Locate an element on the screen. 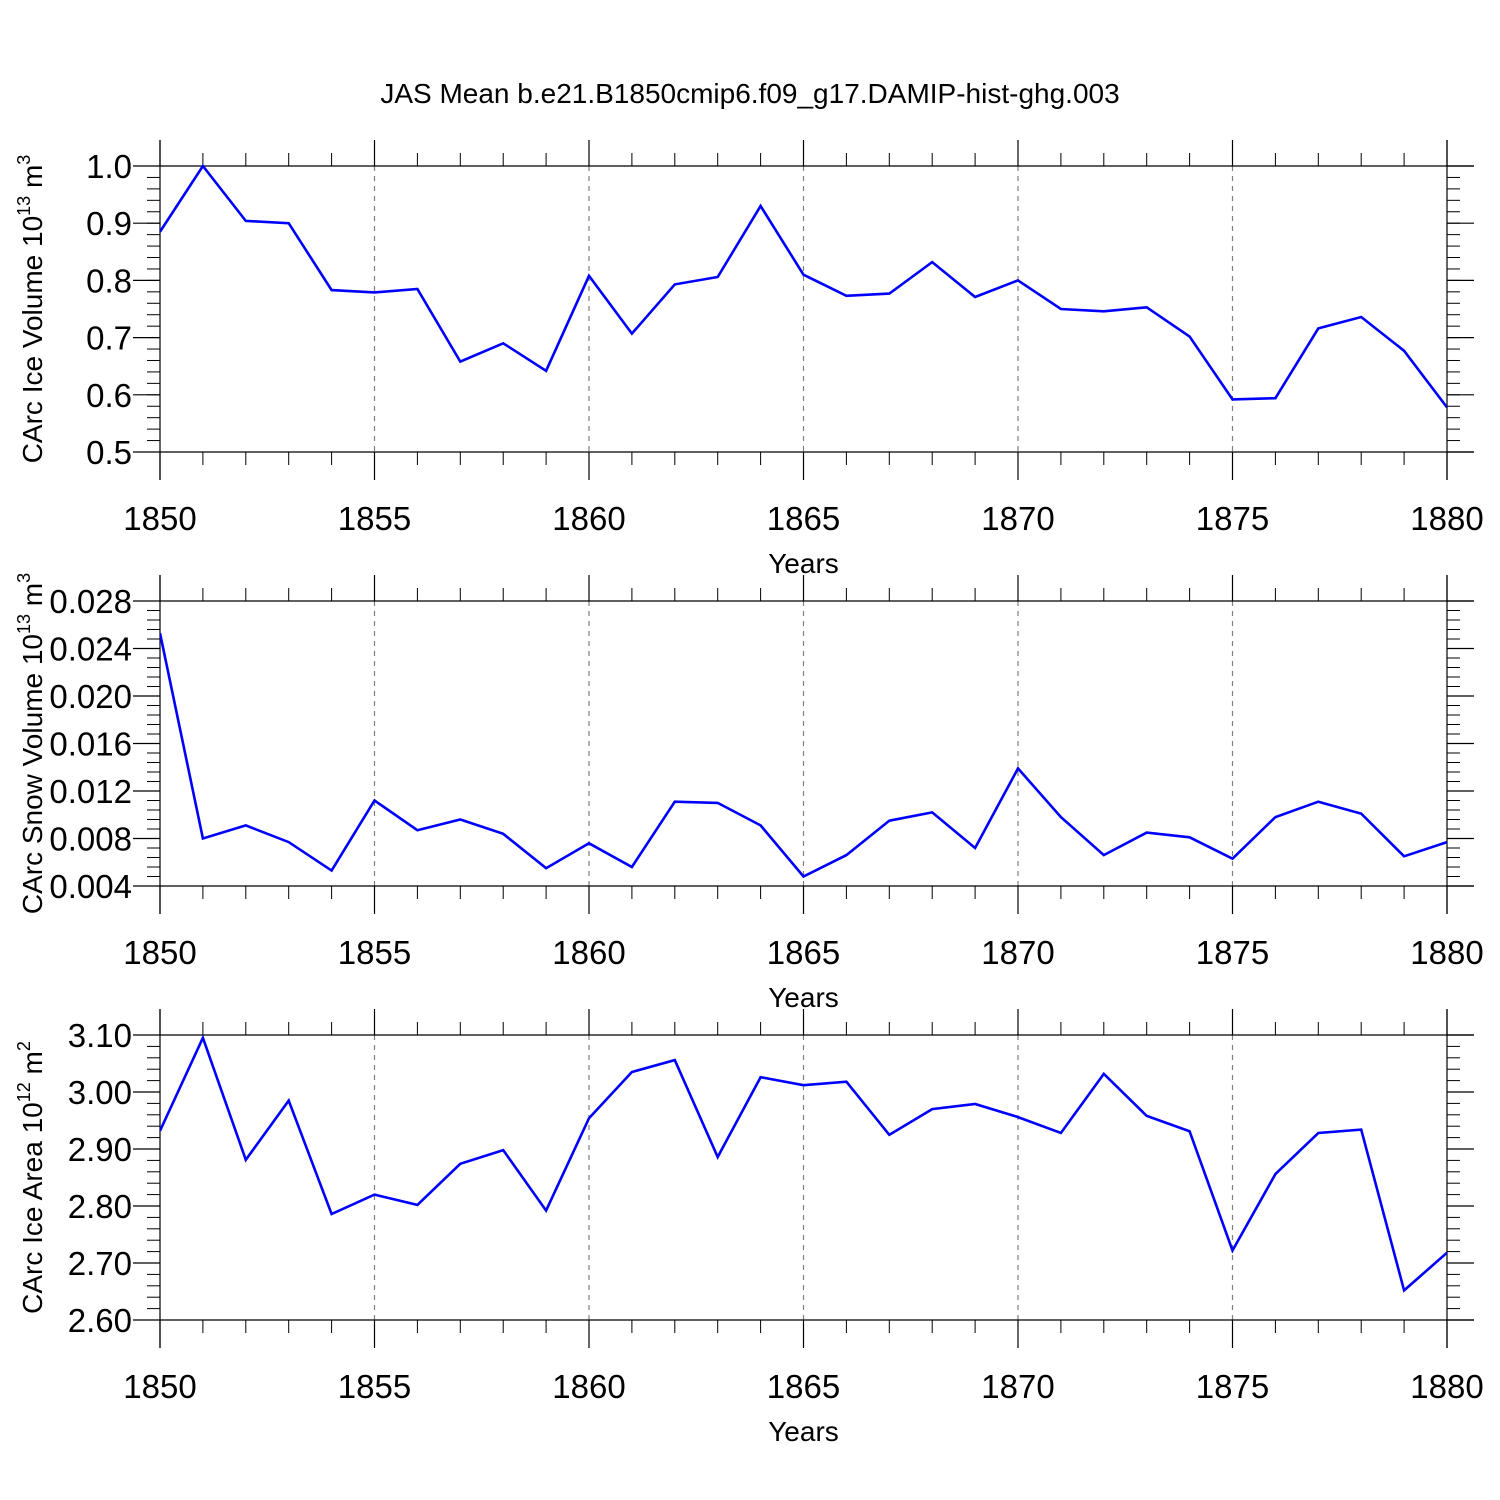  y-tick-label: 2.90 is located at coordinates (100, 1149).